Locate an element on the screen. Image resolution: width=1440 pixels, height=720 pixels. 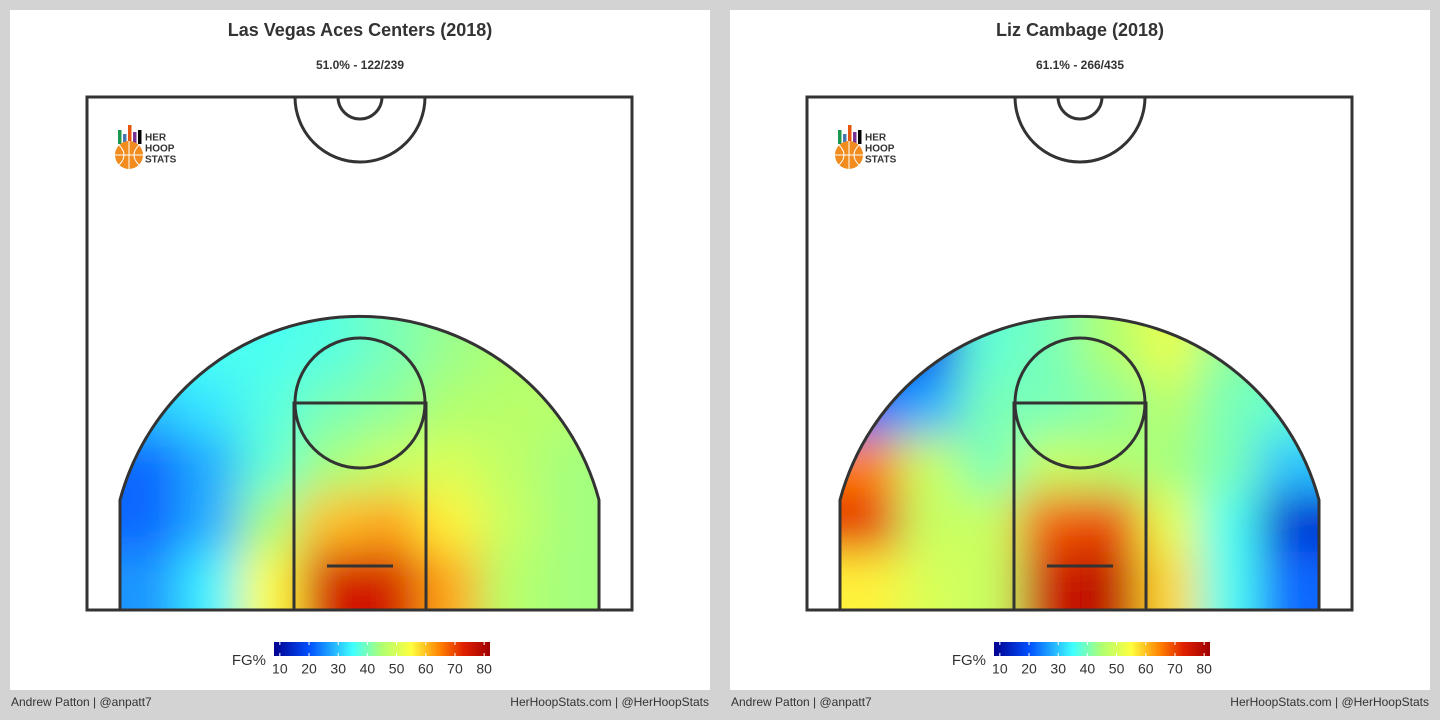
center-circle is located at coordinates (1080, 130).